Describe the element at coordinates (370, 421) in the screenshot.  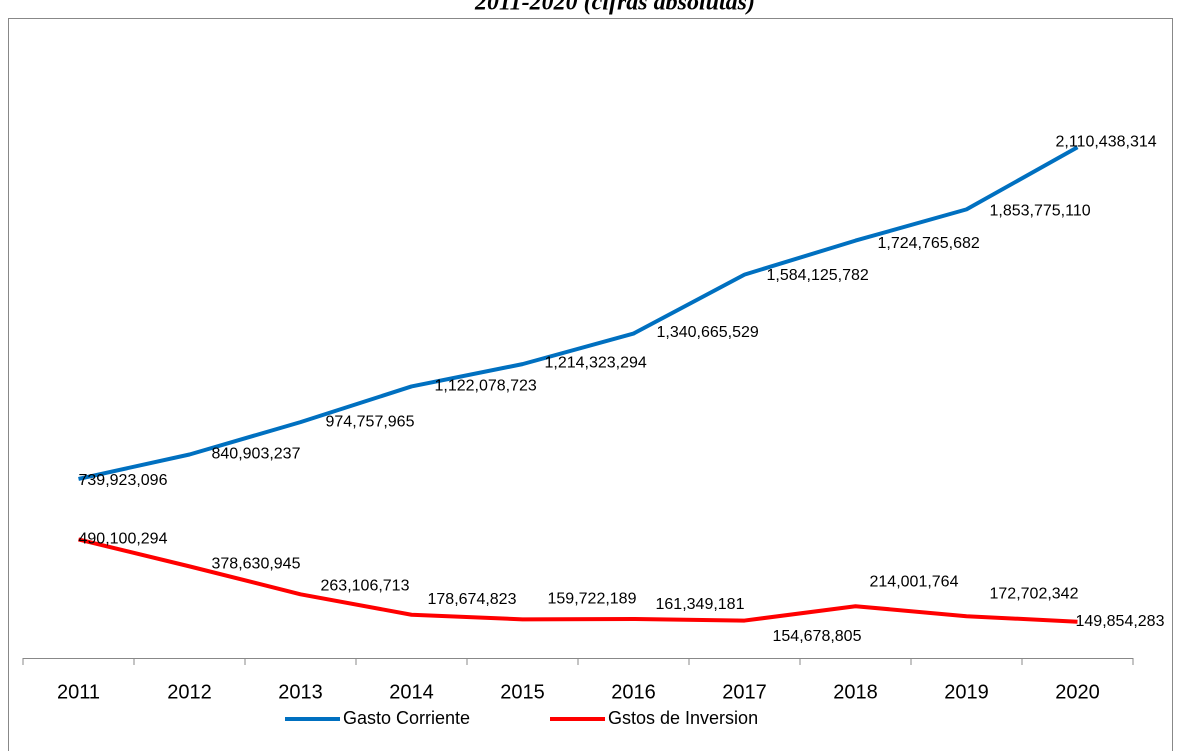
I see `data-label: 974,757,965` at that location.